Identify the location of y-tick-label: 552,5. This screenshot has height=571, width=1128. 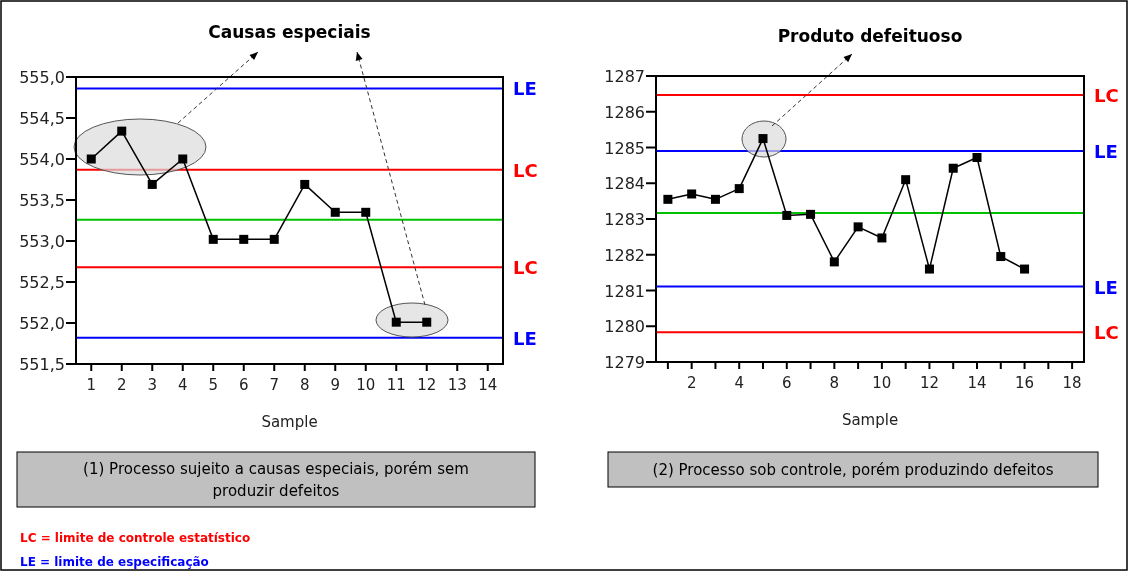
(42, 282).